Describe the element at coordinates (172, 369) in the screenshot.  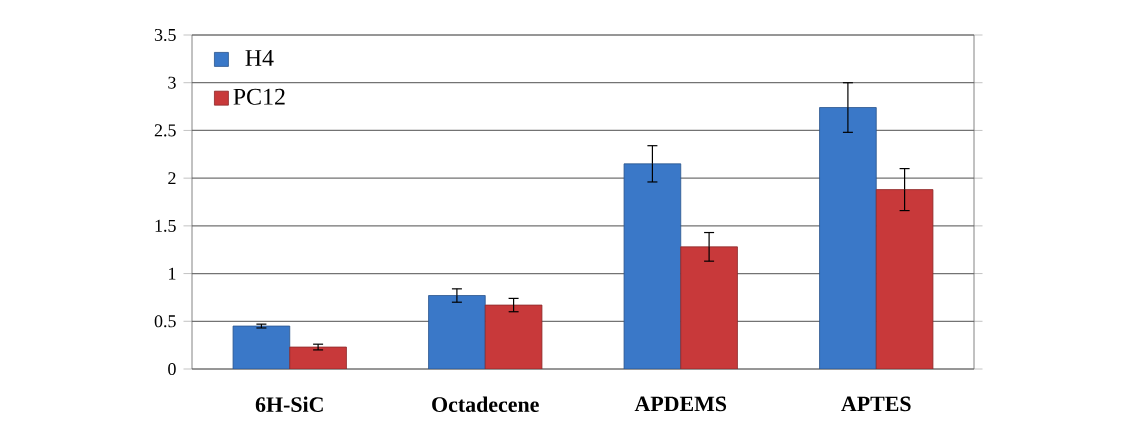
I see `y-tick-label: 0` at that location.